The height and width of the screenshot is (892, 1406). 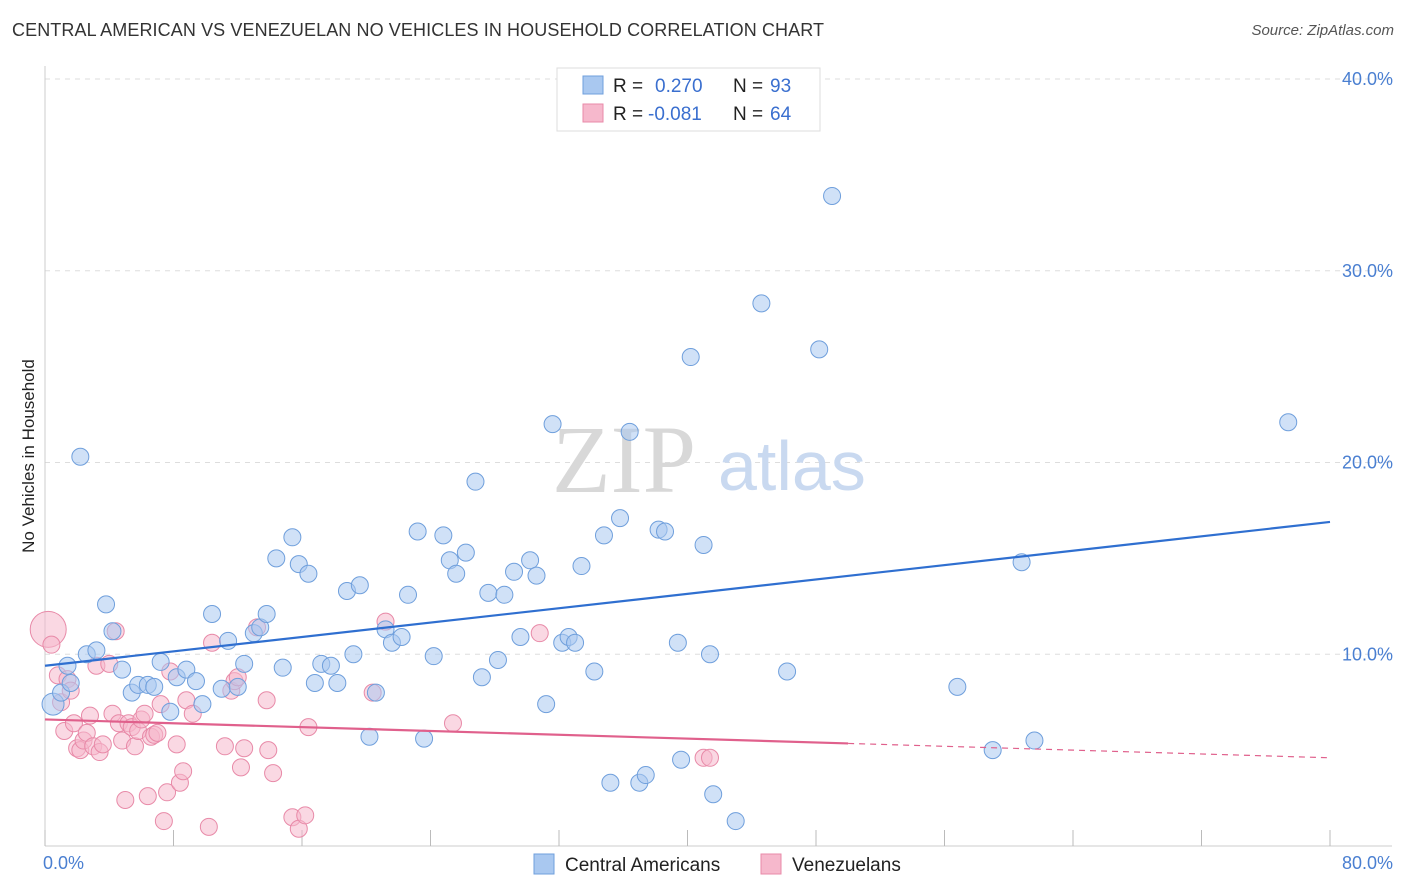 What do you see at coordinates (679, 86) in the screenshot?
I see `legend-r-value-blue: 0.270` at bounding box center [679, 86].